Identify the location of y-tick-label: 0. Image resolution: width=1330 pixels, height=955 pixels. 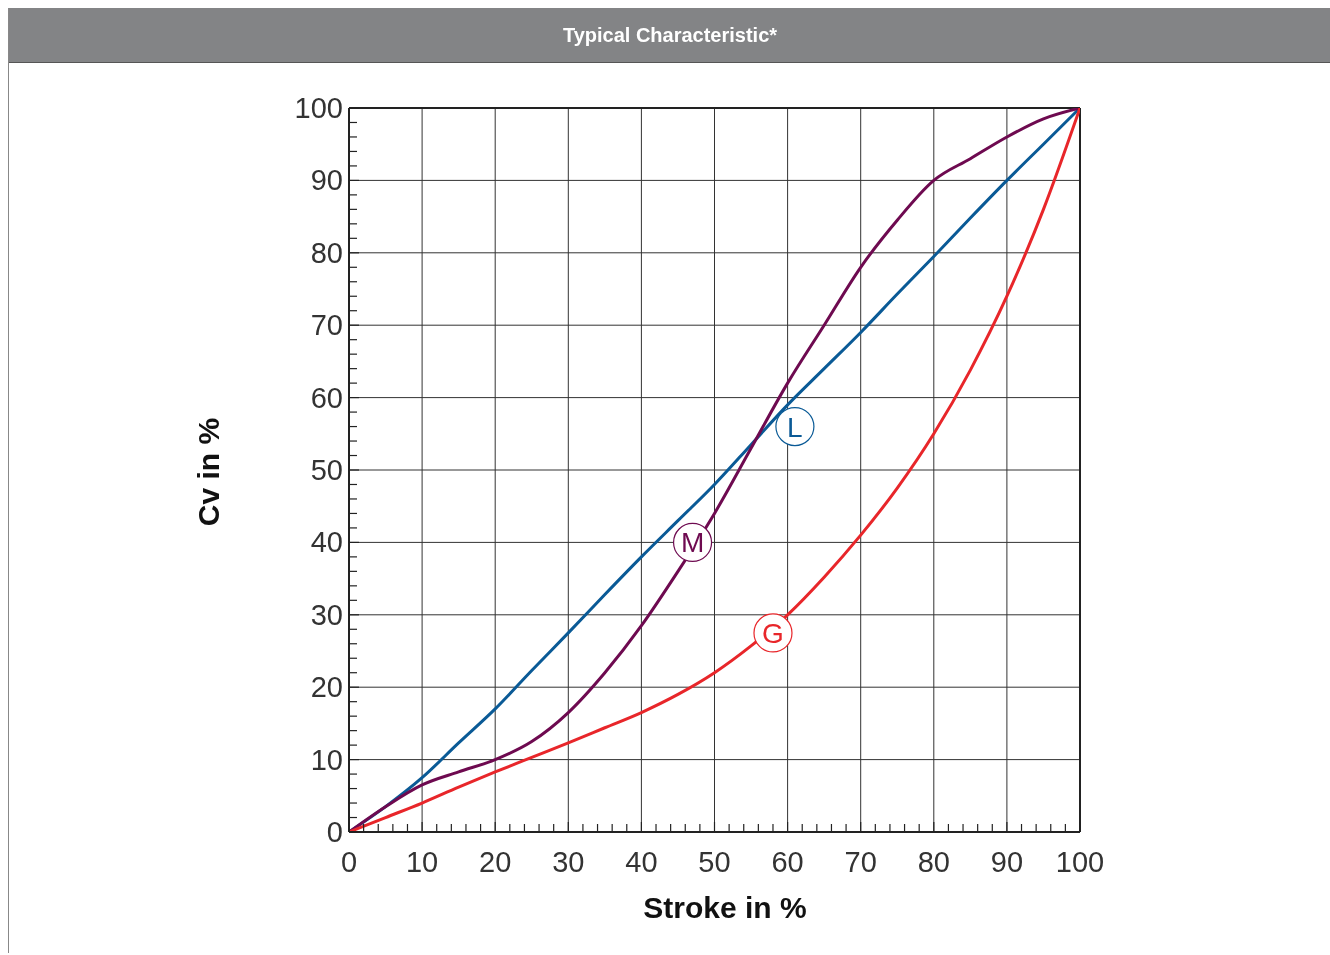
(334, 832).